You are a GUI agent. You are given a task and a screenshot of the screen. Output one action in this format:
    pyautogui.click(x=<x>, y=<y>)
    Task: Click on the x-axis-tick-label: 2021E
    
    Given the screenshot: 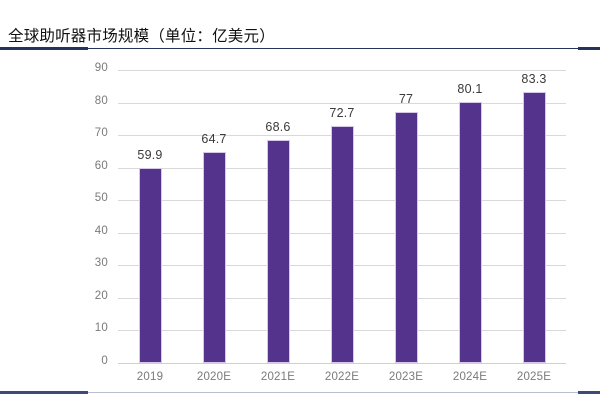 What is the action you would take?
    pyautogui.click(x=278, y=377)
    